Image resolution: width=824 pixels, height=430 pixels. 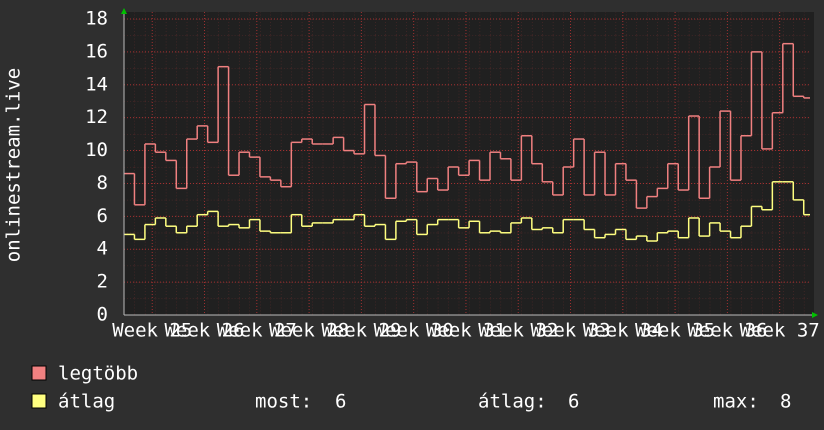 What do you see at coordinates (152, 331) in the screenshot?
I see `x-tick-label: Week 25` at bounding box center [152, 331].